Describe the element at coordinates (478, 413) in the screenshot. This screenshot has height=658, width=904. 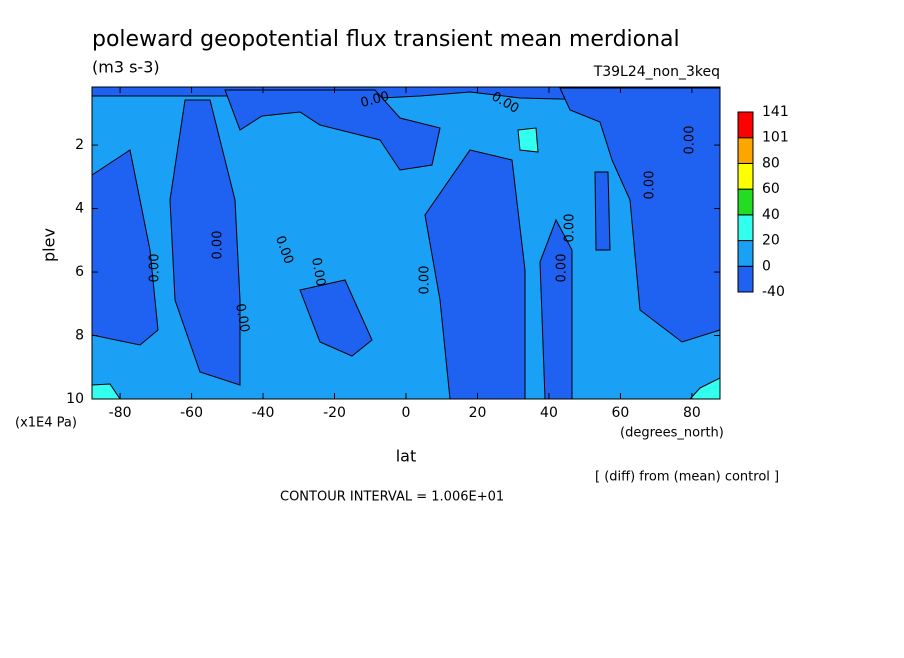
I see `x-tick-label: 20` at that location.